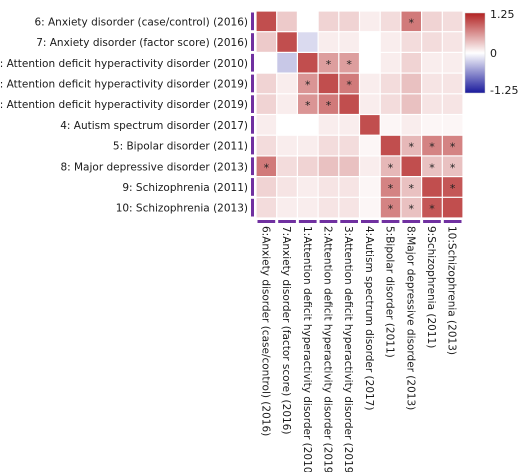 The height and width of the screenshot is (472, 531). Describe the element at coordinates (180, 147) in the screenshot. I see `row-label: 5: Bipolar disorder (2011)` at that location.